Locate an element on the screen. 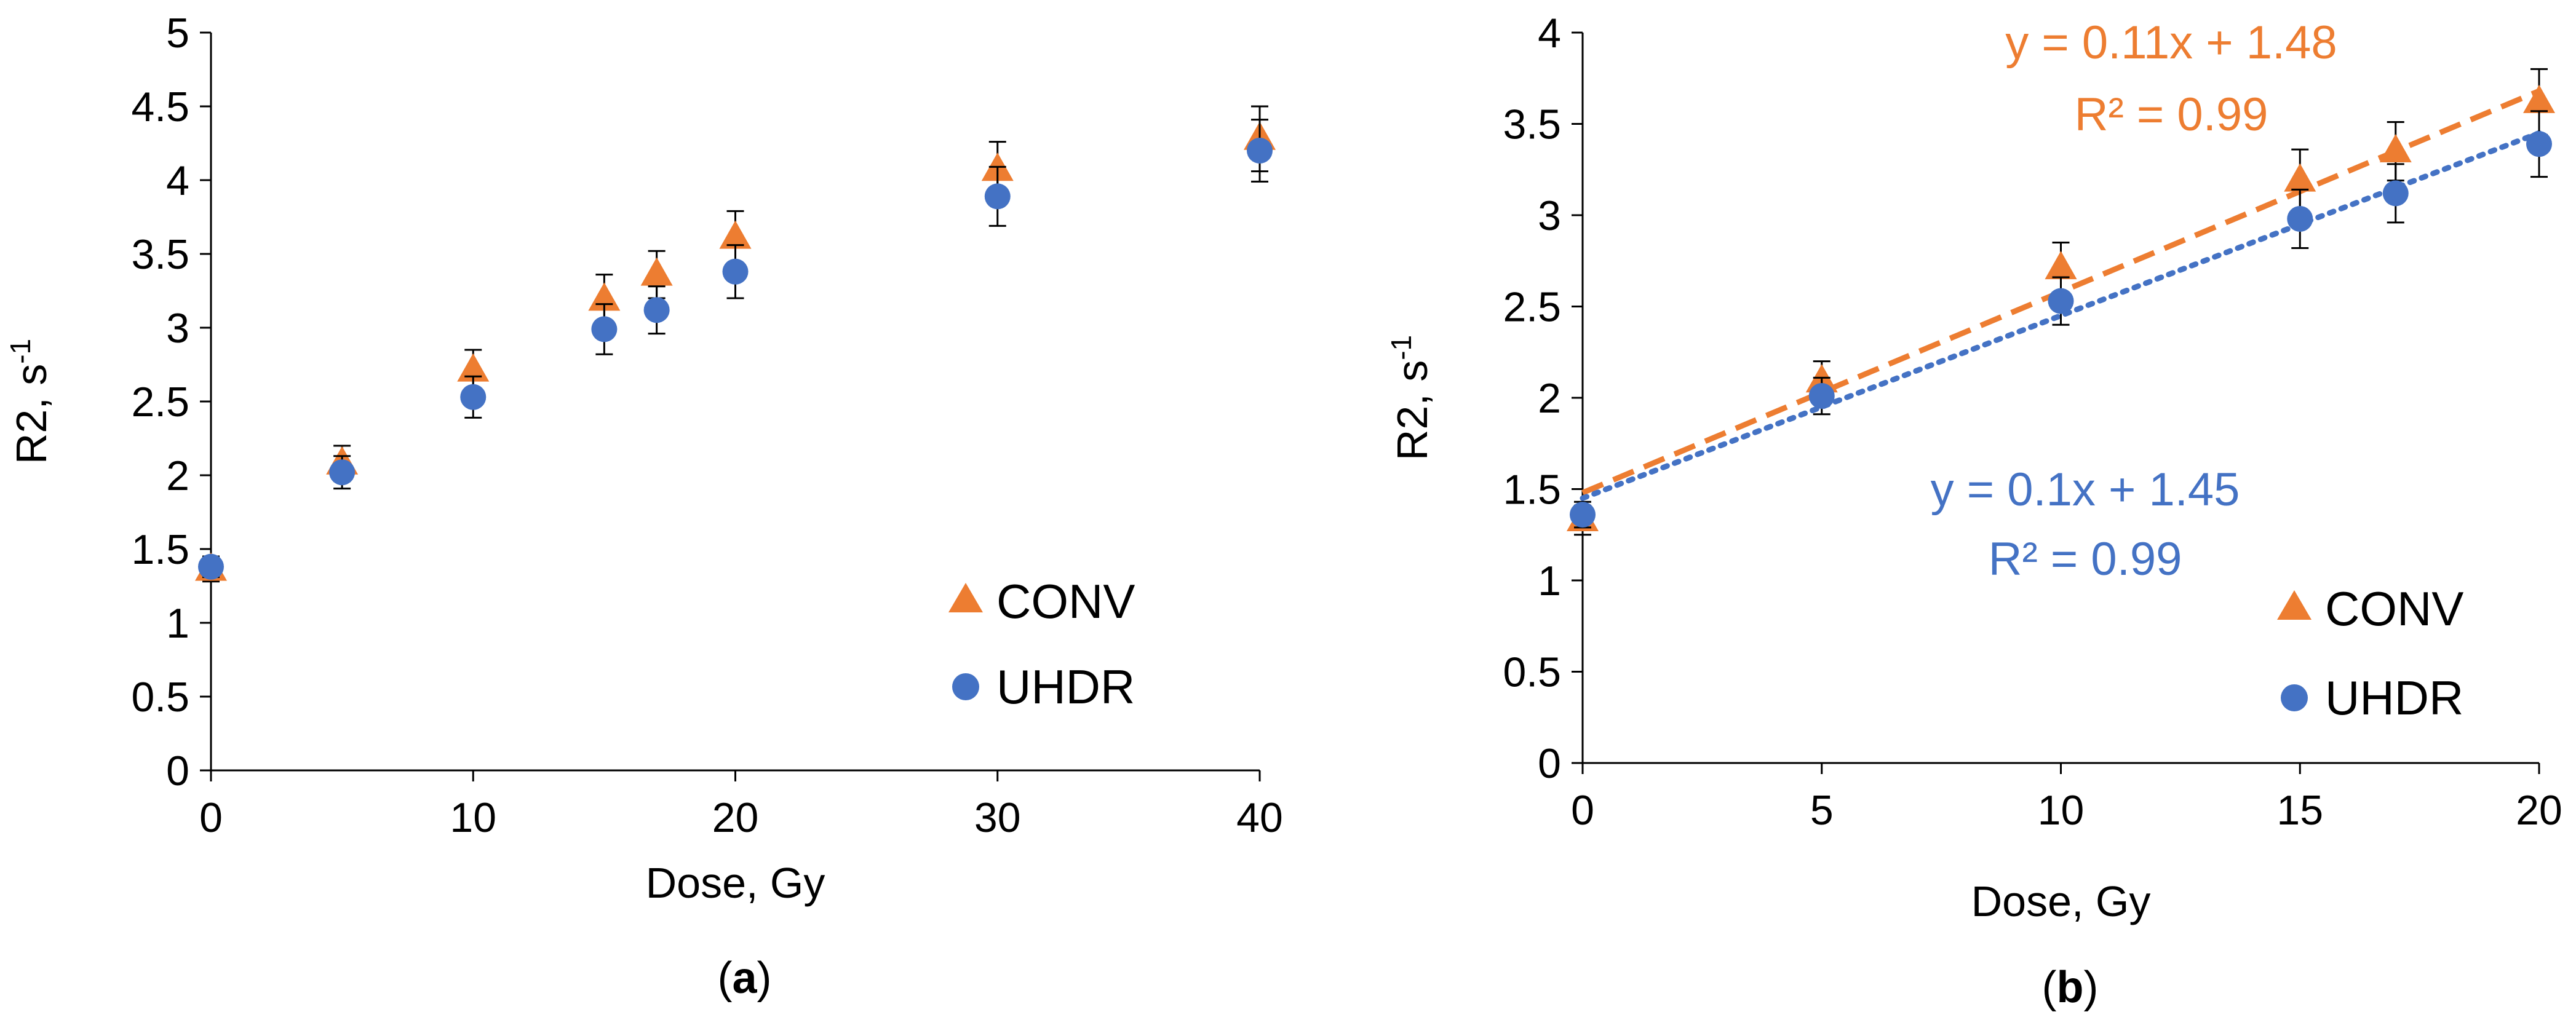 The height and width of the screenshot is (1020, 2576). x-tick-label: 30 is located at coordinates (997, 817).